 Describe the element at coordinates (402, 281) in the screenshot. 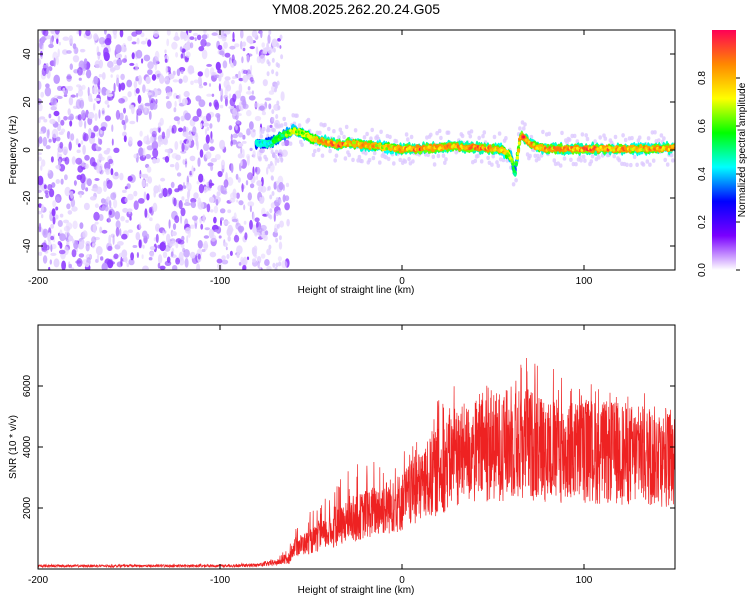

I see `x-tick-label: 0` at that location.